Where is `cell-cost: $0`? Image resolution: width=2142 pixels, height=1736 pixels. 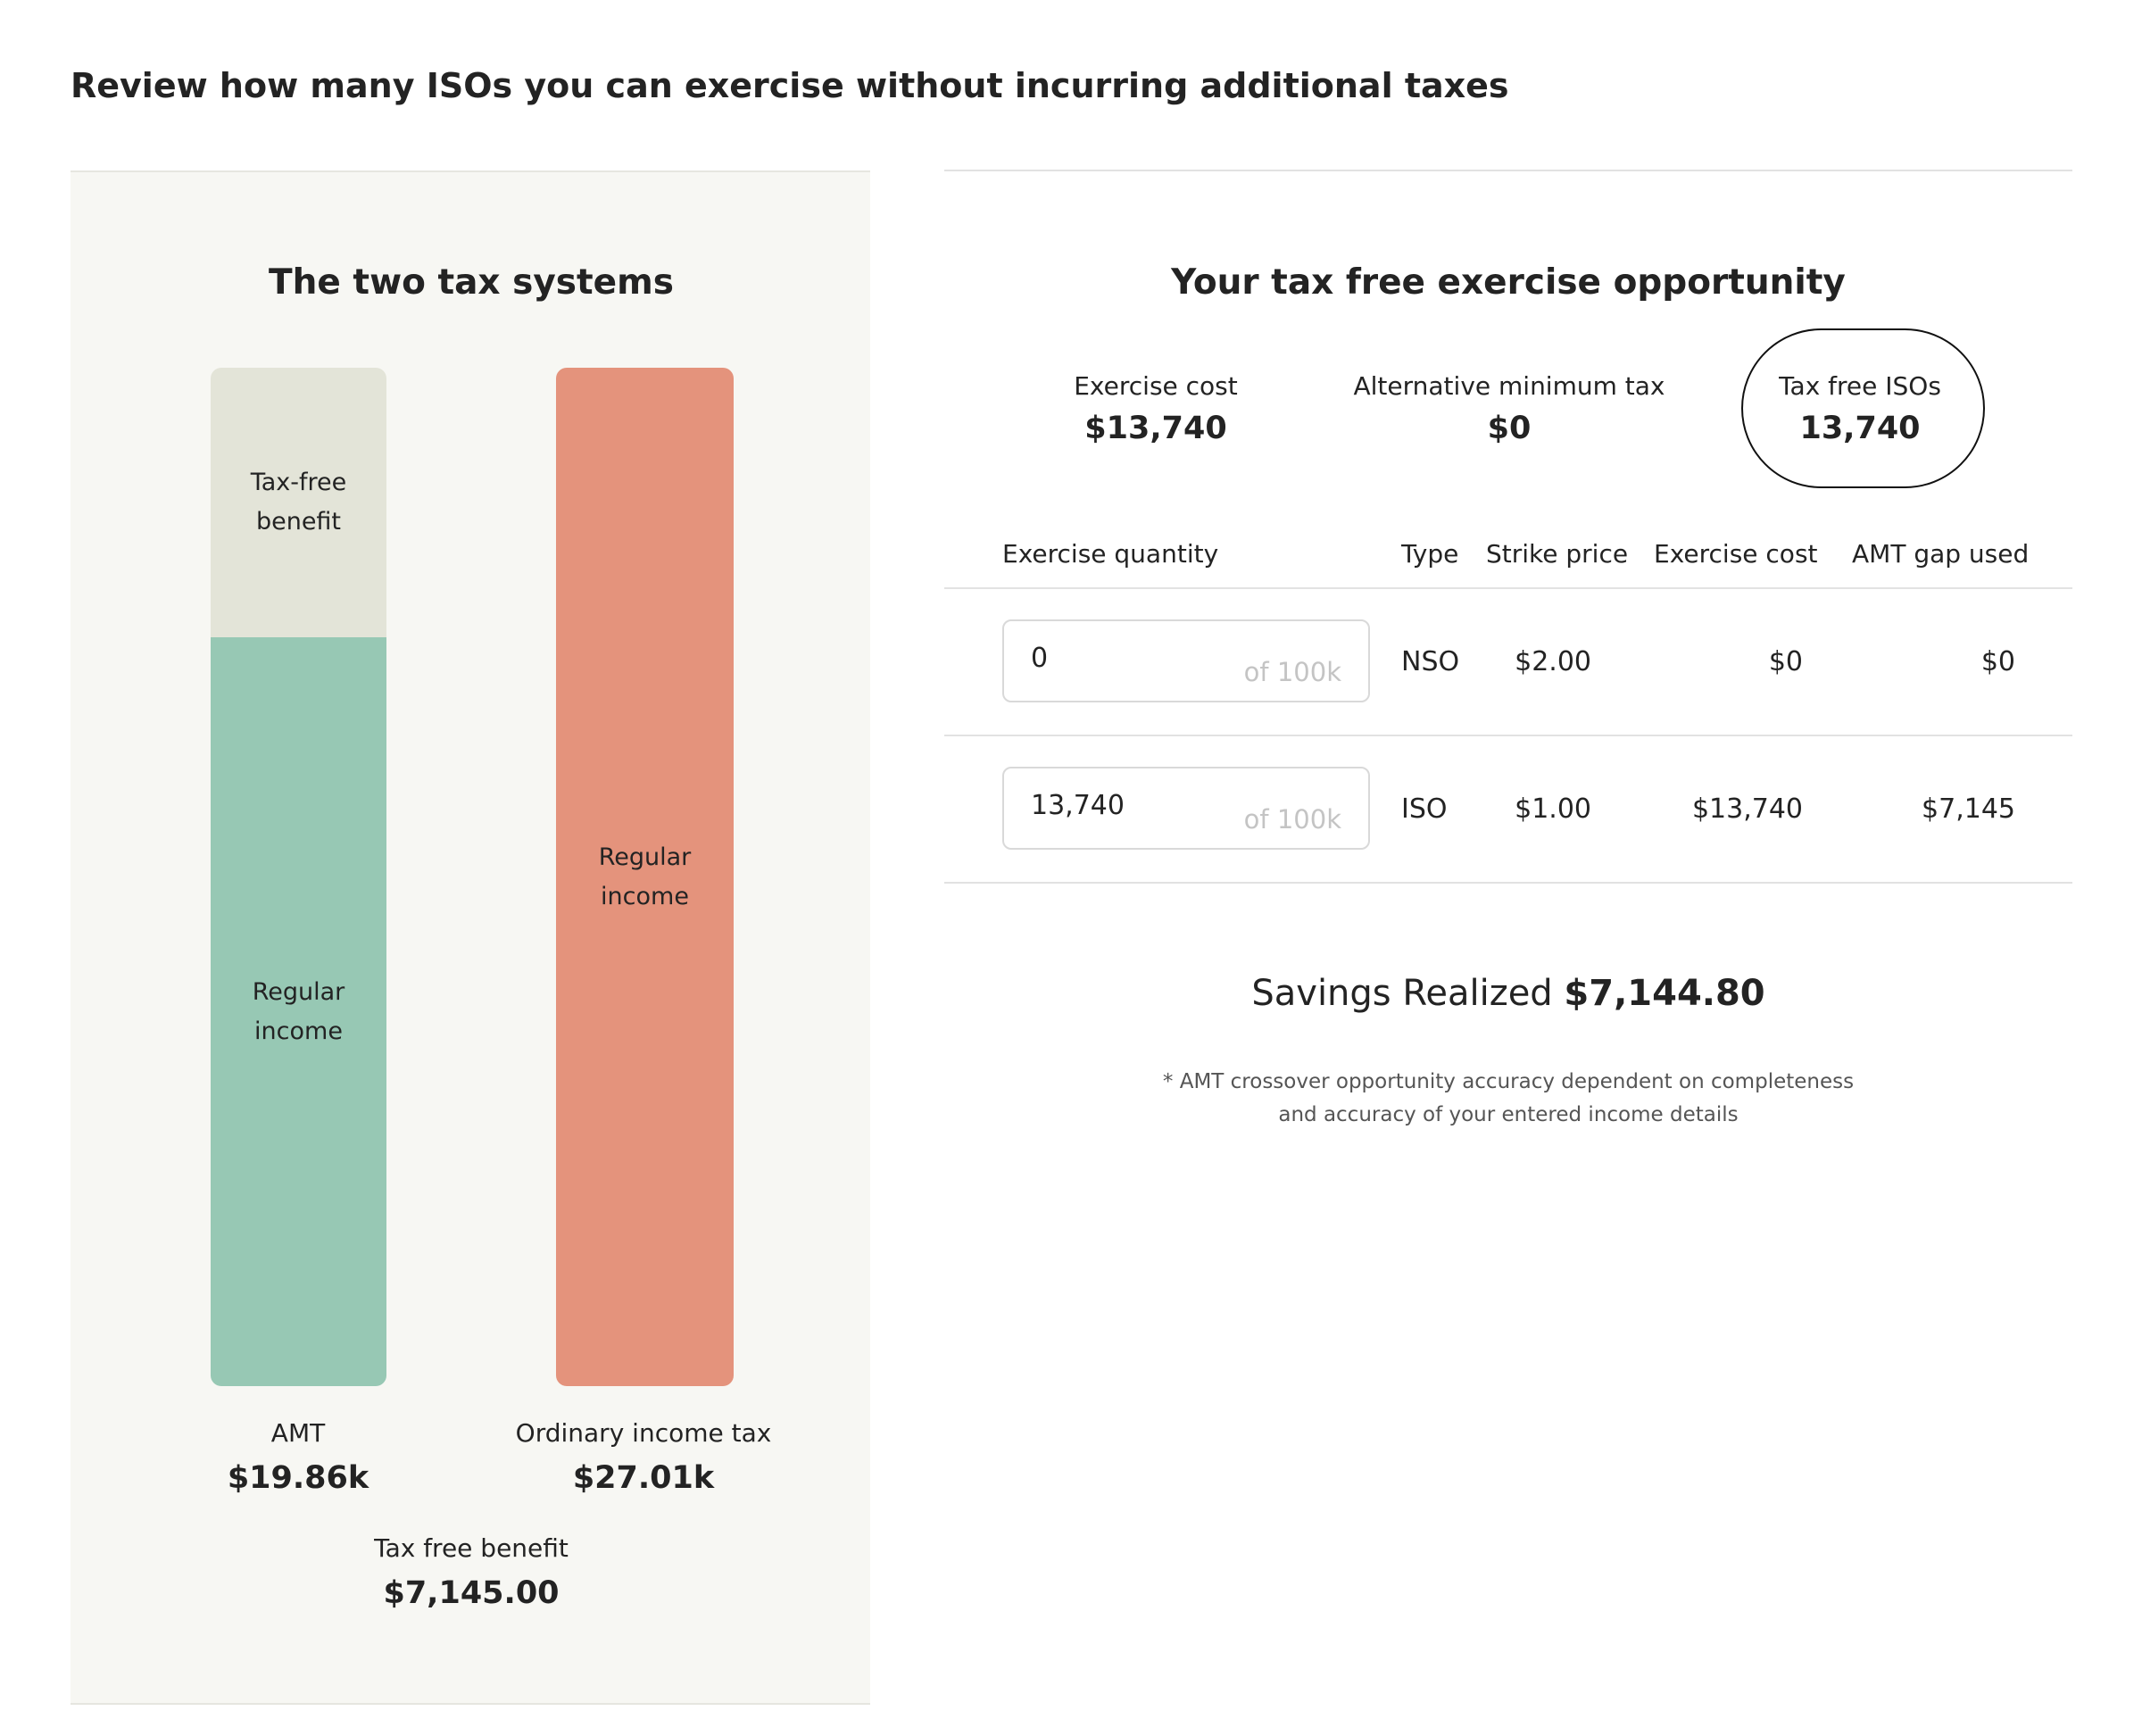 cell-cost: $0 is located at coordinates (1785, 661).